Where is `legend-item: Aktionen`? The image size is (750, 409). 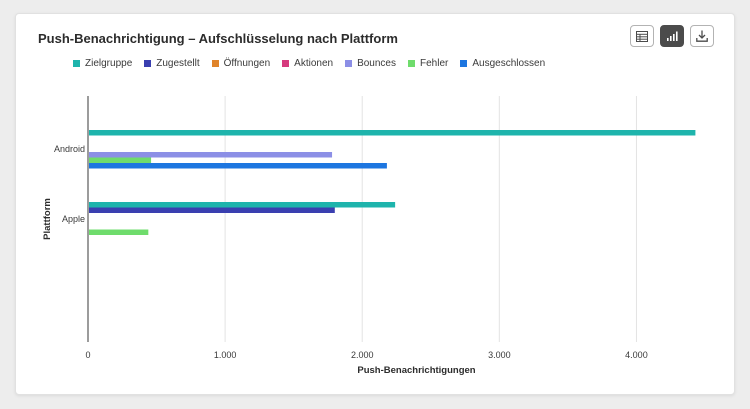
legend-item: Aktionen is located at coordinates (307, 63).